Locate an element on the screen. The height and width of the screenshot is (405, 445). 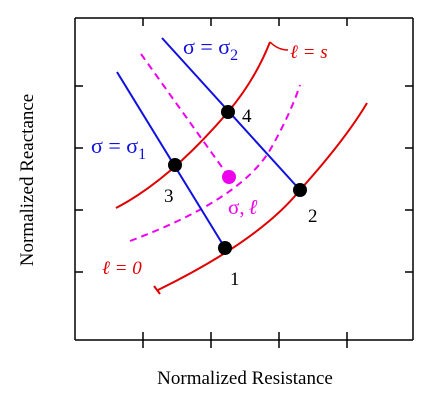
mid-label: σ, ℓ is located at coordinates (243, 207).